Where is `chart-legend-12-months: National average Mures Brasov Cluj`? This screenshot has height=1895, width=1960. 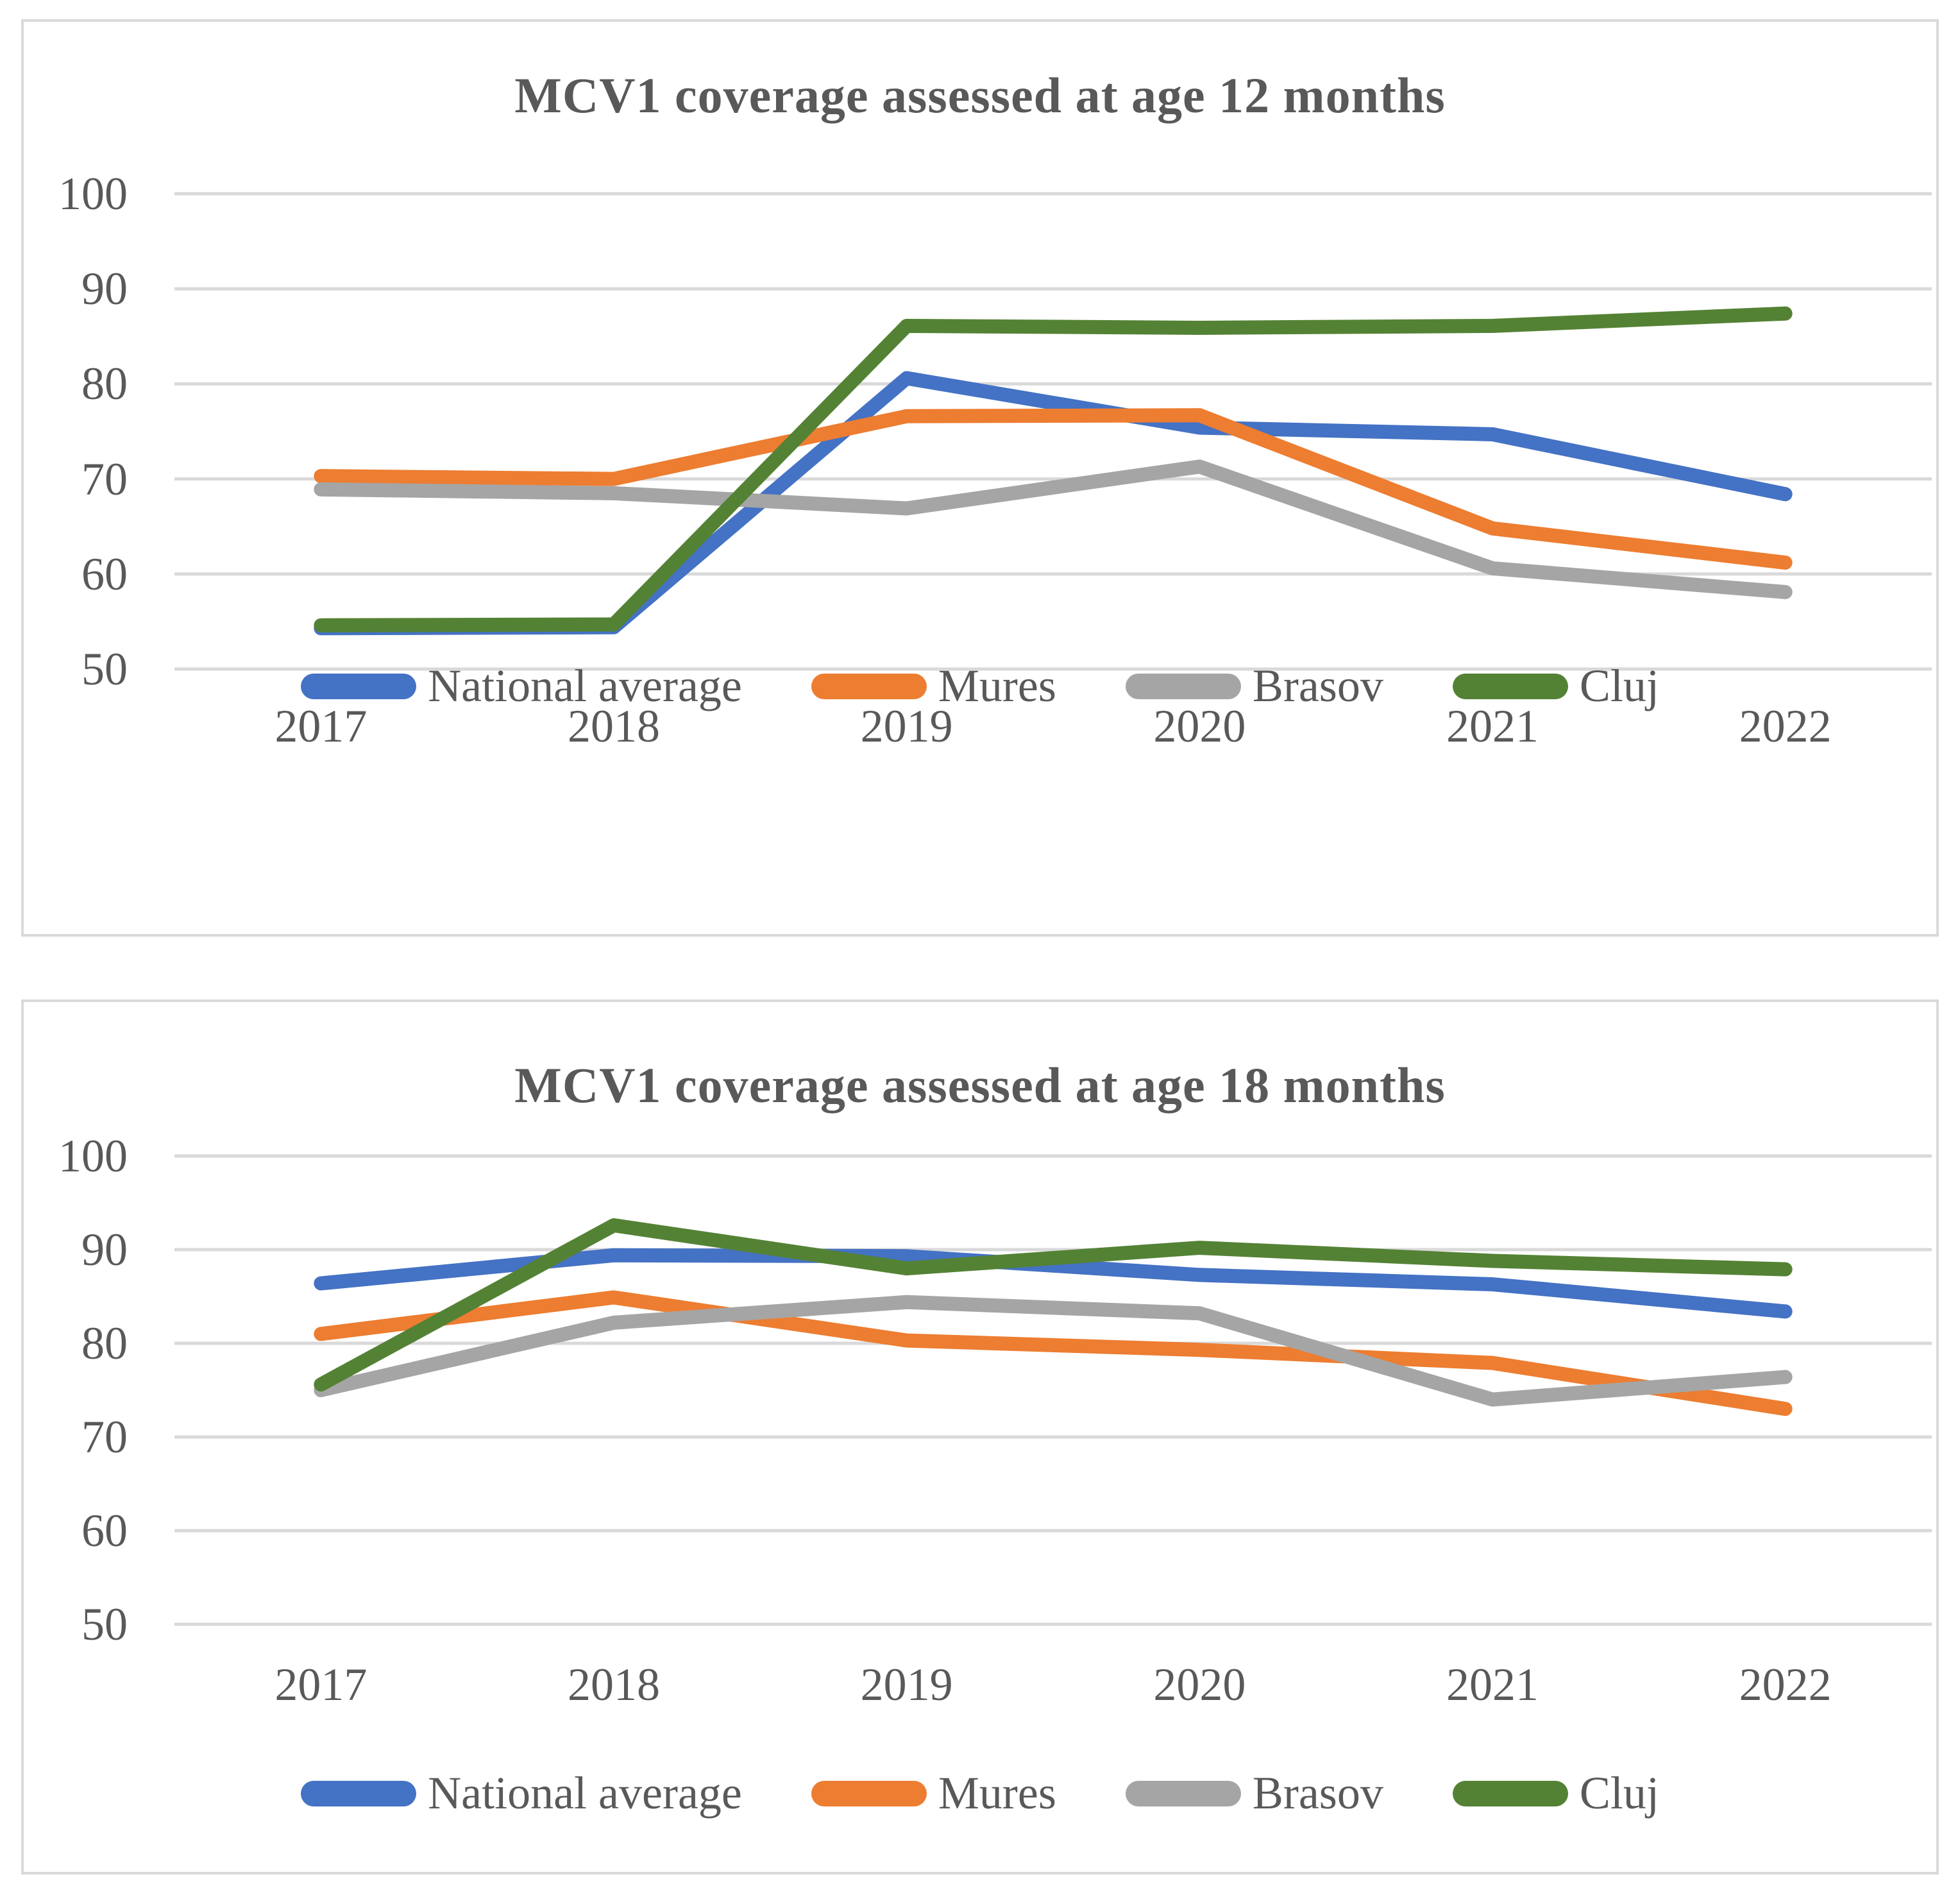 chart-legend-12-months: National average Mures Brasov Cluj is located at coordinates (980, 686).